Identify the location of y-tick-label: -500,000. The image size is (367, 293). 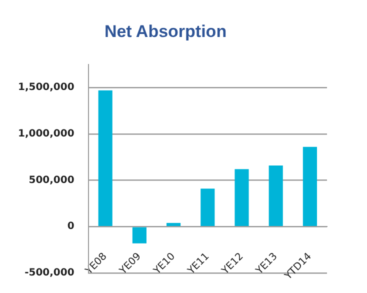
(49, 273).